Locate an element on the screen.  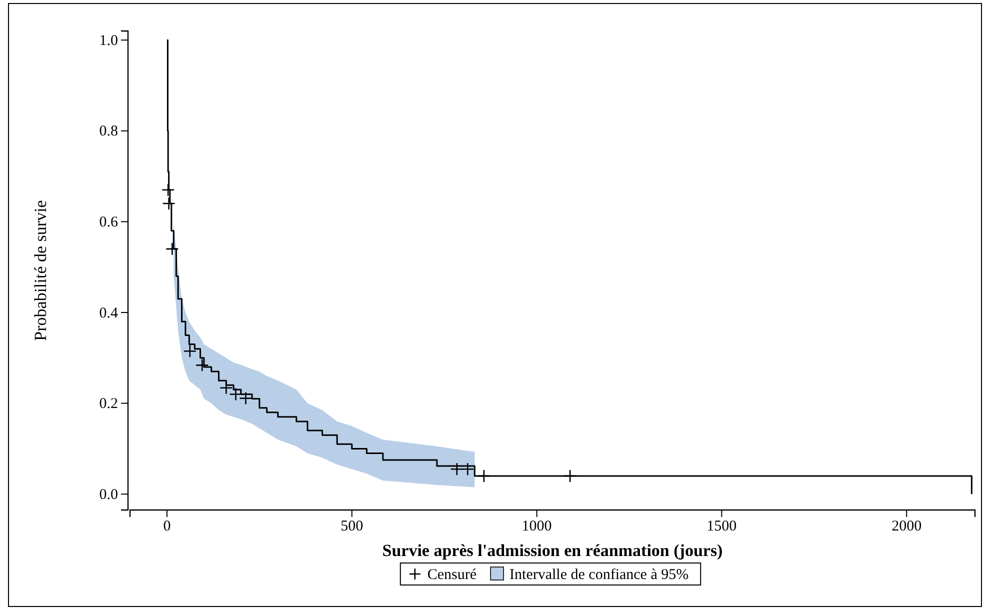
x-axis-title: Survie après l'admission en réanmation (jours) is located at coordinates (552, 550).